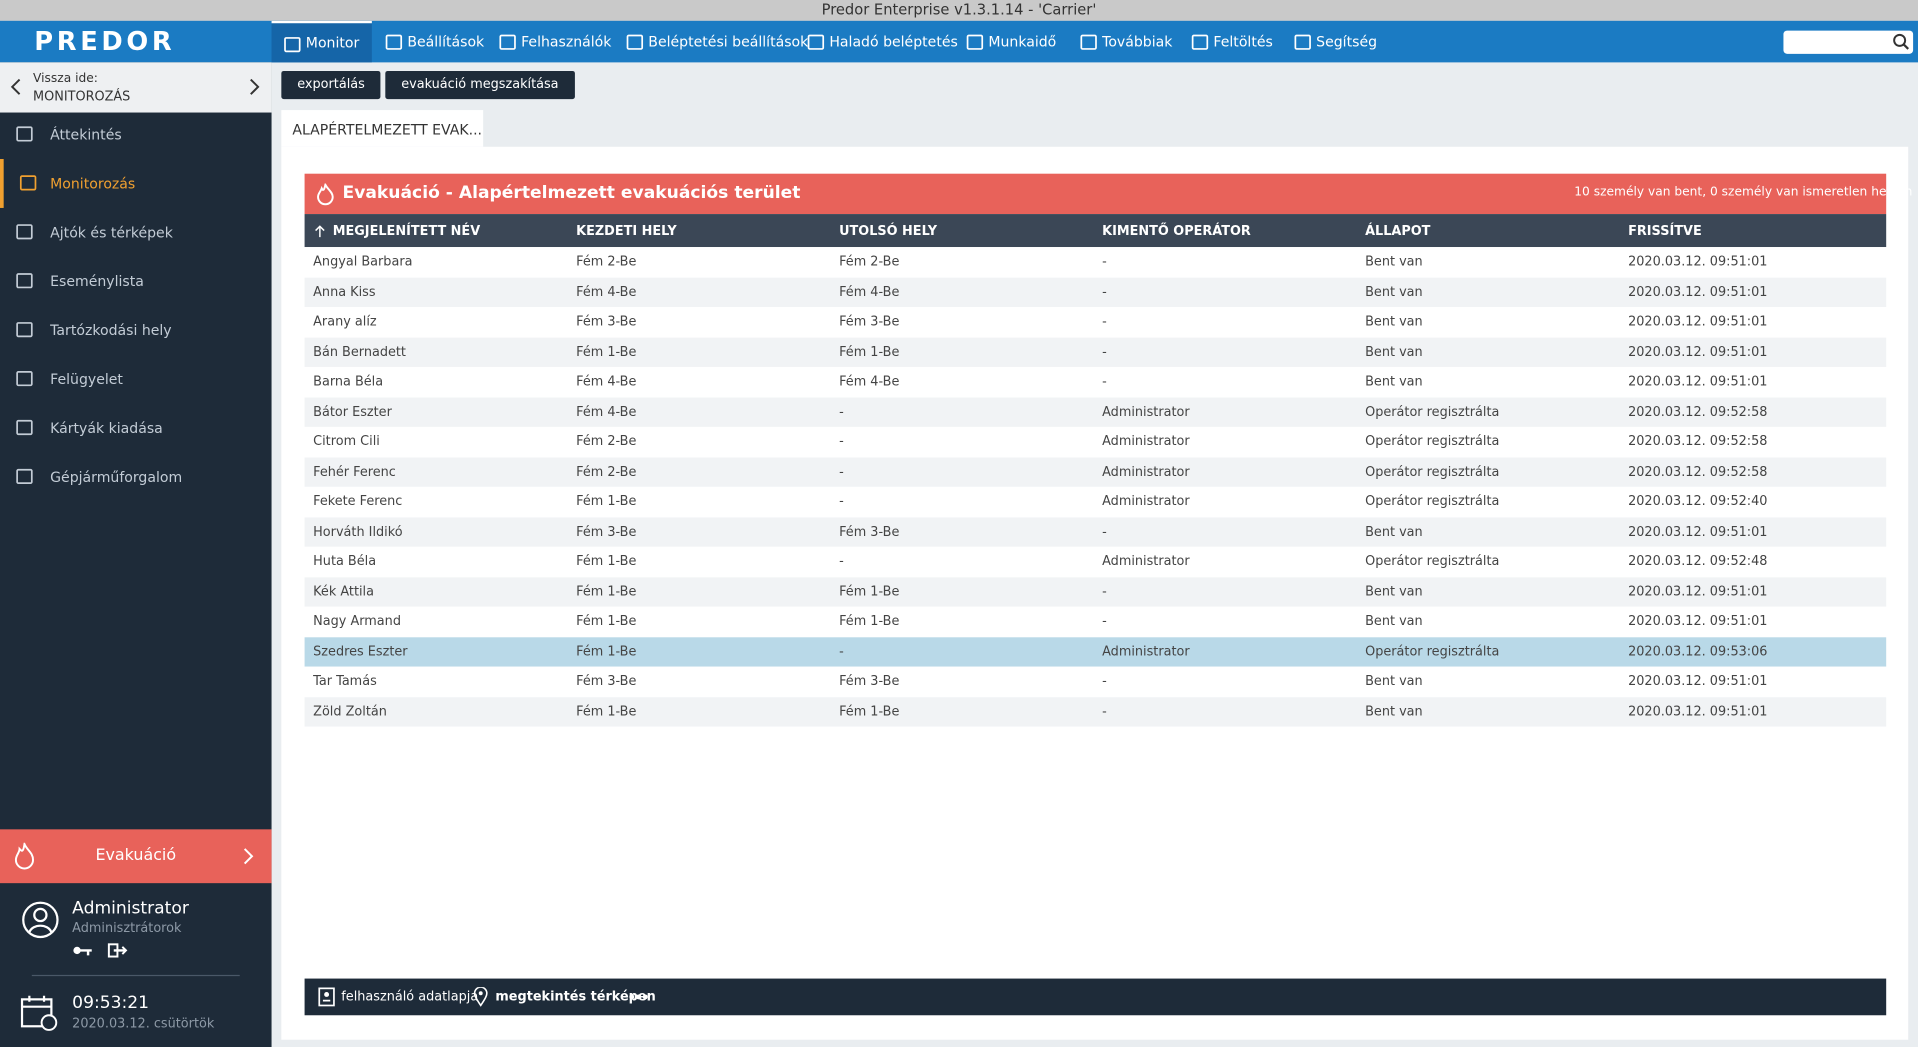  Describe the element at coordinates (111, 1003) in the screenshot. I see `clock-time: 09:53:21` at that location.